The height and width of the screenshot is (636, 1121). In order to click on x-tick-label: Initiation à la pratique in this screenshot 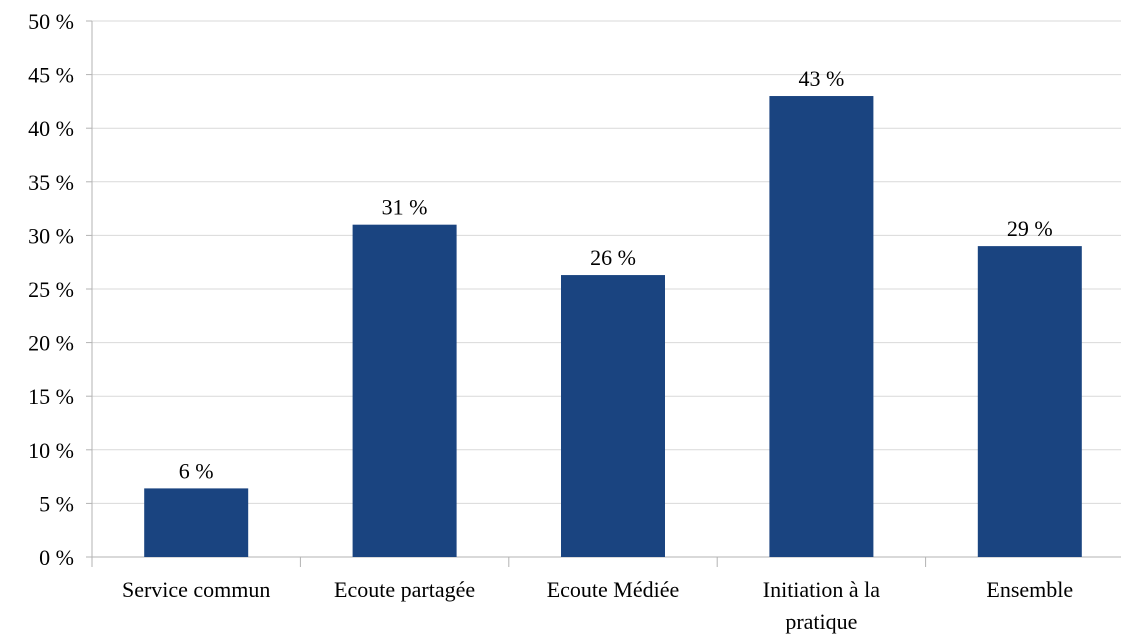, I will do `click(822, 605)`.